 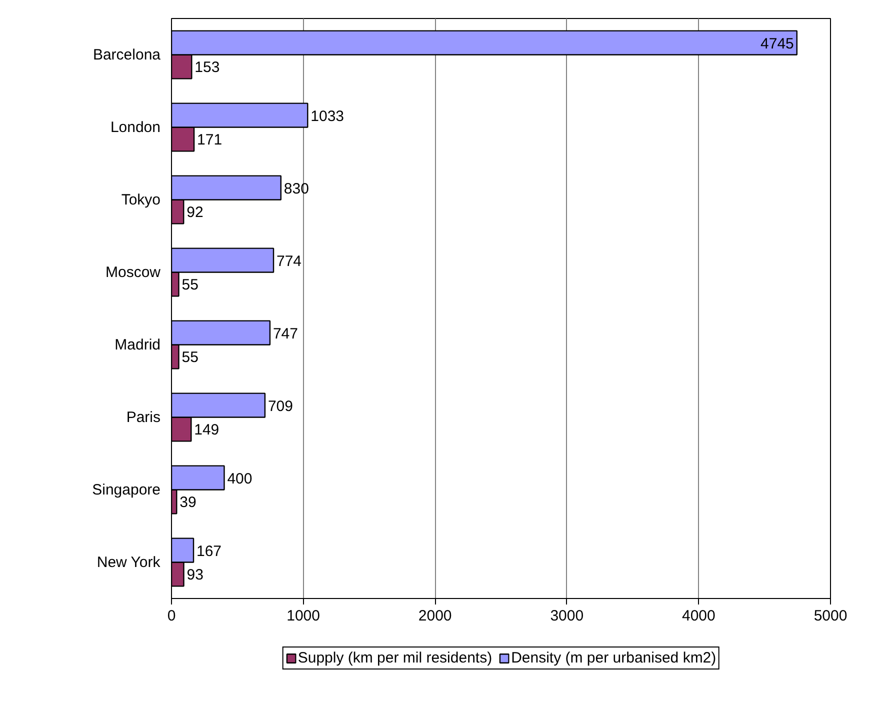 I want to click on data-label: 171, so click(x=209, y=140).